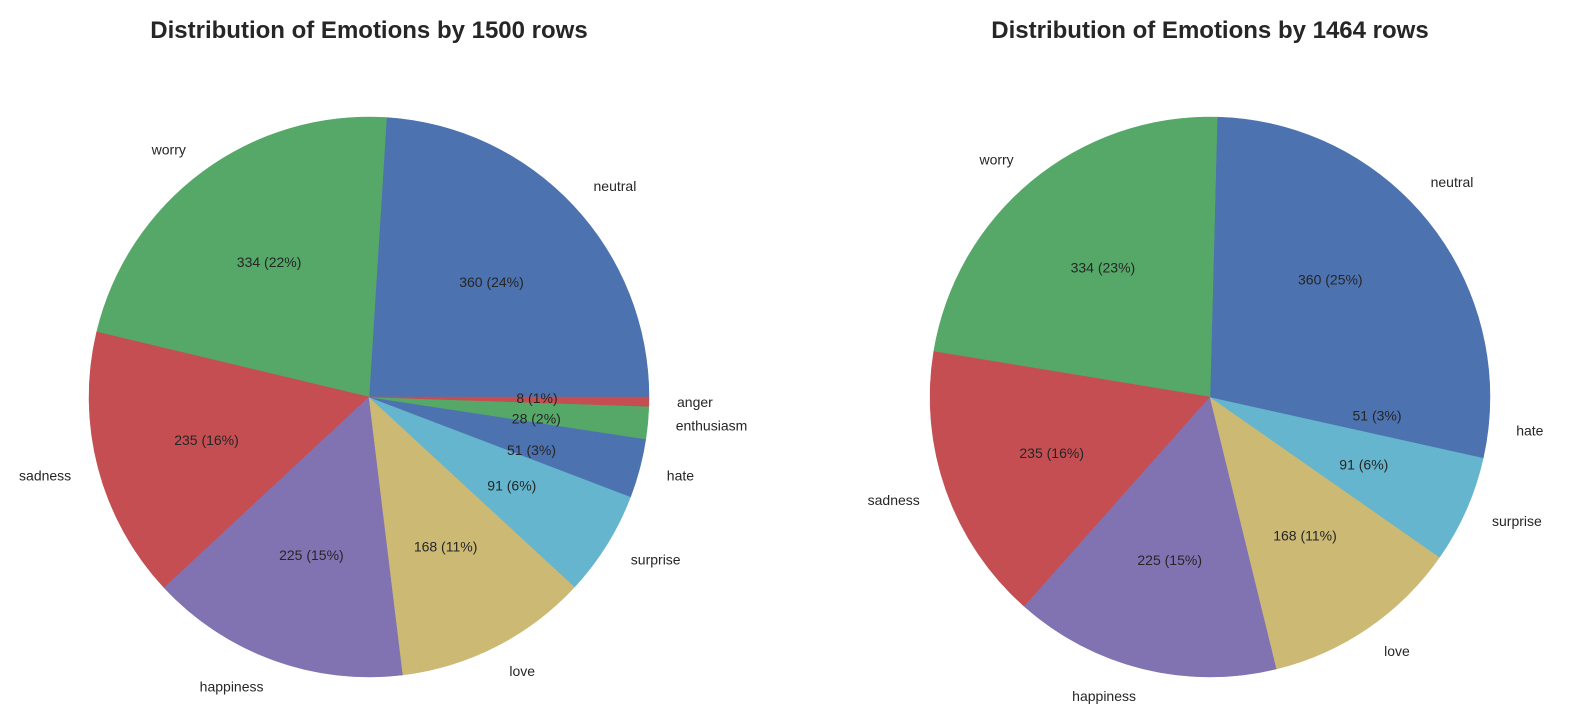 This screenshot has height=725, width=1576. I want to click on slice-value-label-love-right: 168 (11%), so click(1305, 536).